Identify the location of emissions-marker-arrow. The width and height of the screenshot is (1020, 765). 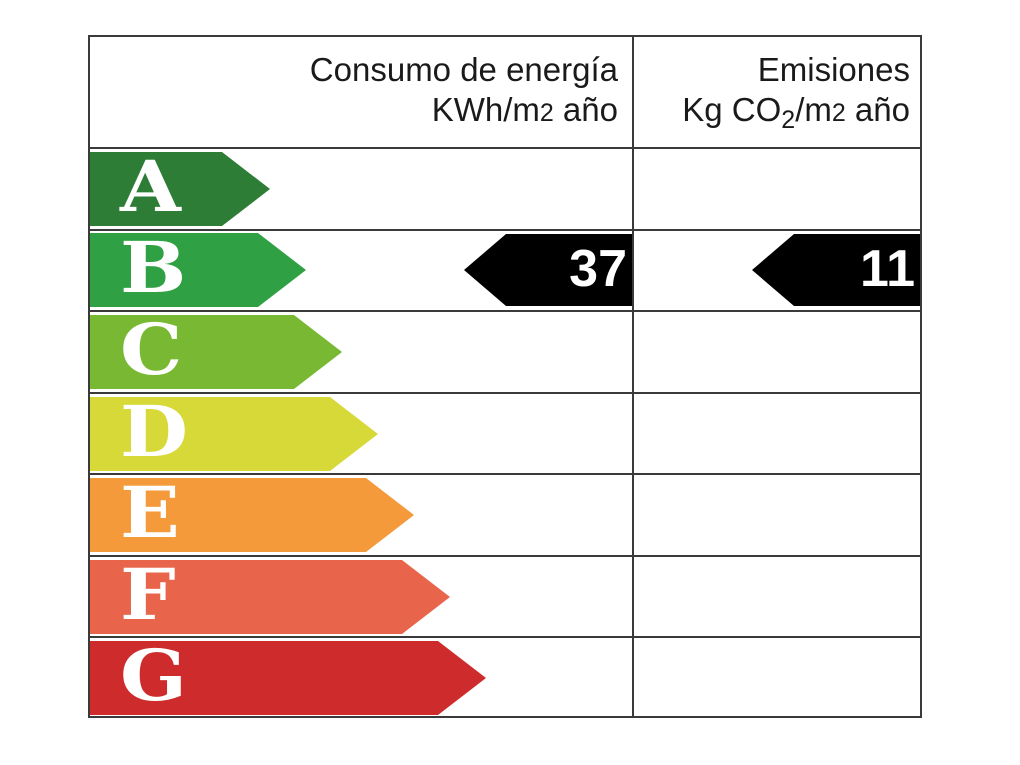
(836, 270).